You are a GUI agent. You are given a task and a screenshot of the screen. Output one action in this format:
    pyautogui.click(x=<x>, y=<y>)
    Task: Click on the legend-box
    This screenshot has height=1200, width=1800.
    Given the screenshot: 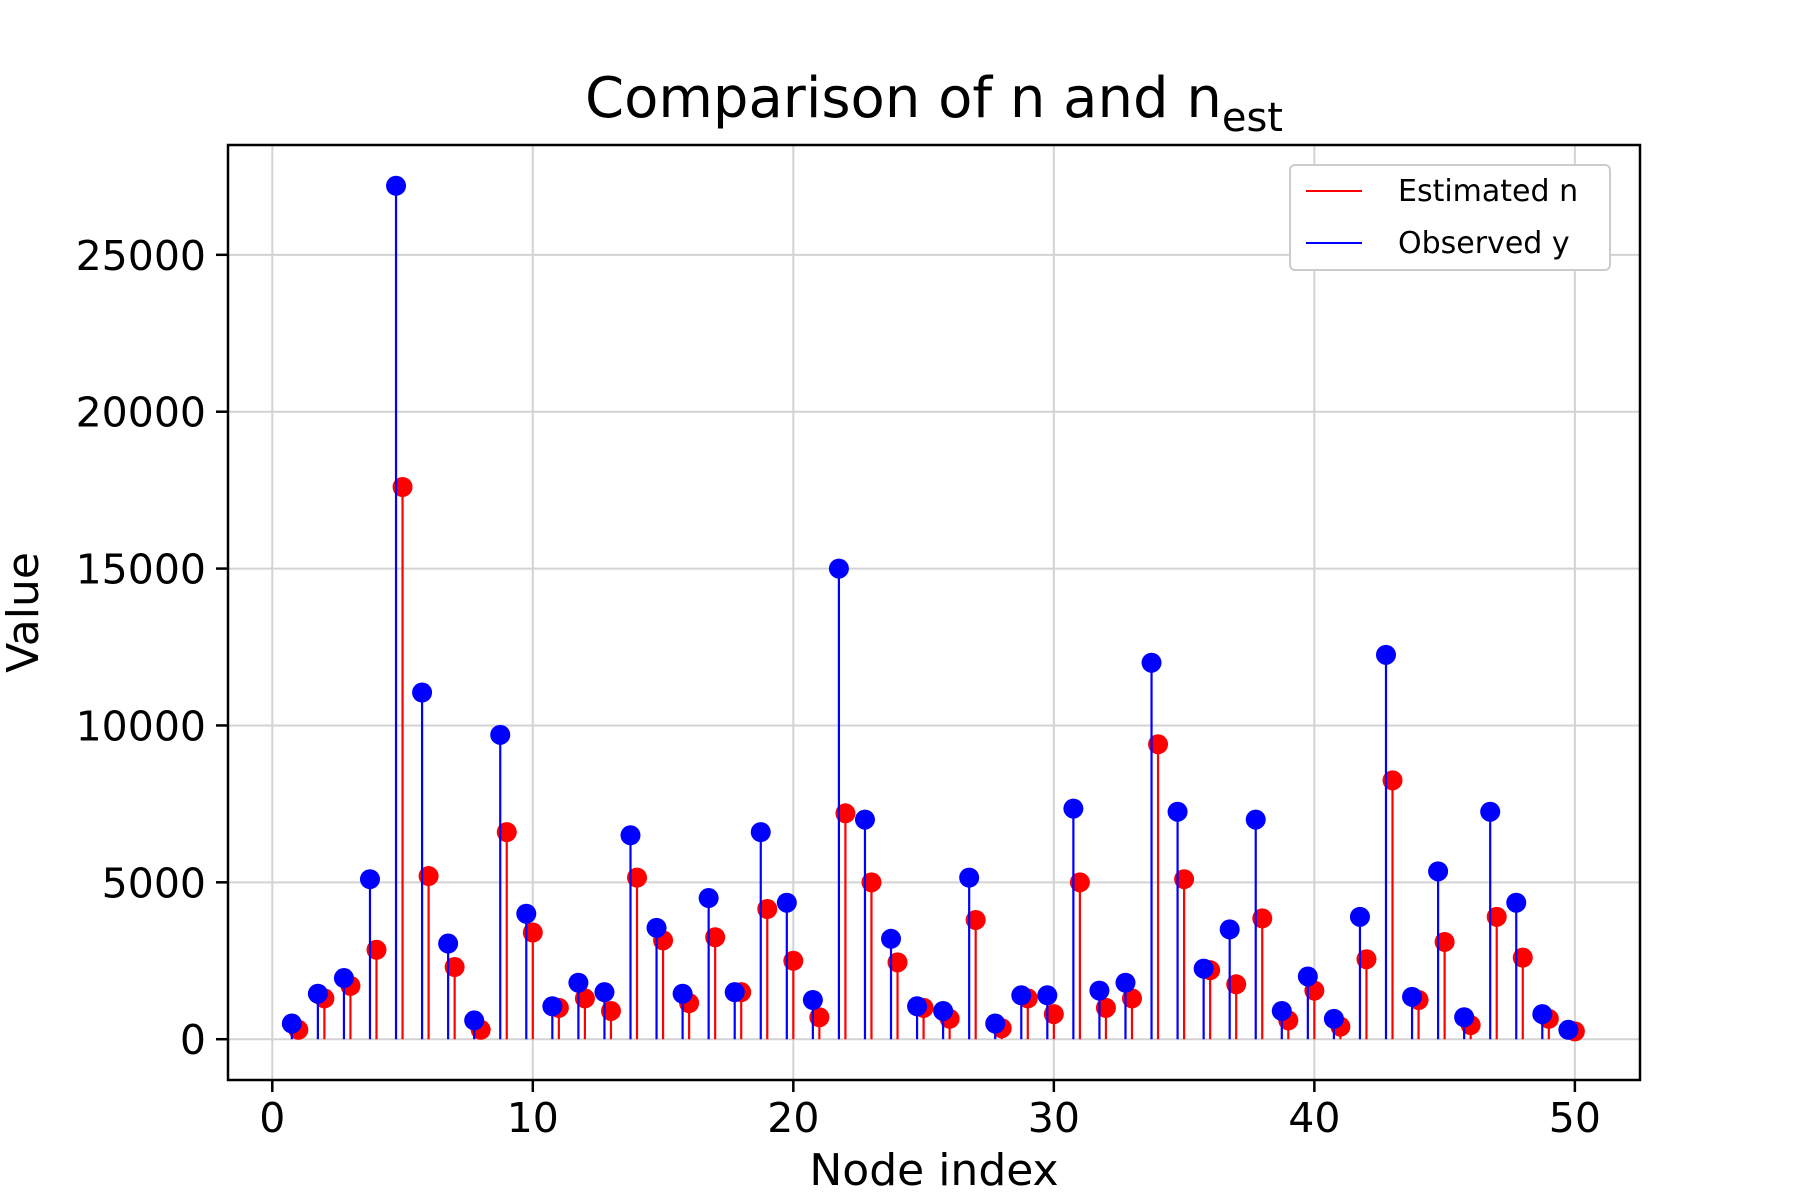 What is the action you would take?
    pyautogui.click(x=1450, y=217)
    